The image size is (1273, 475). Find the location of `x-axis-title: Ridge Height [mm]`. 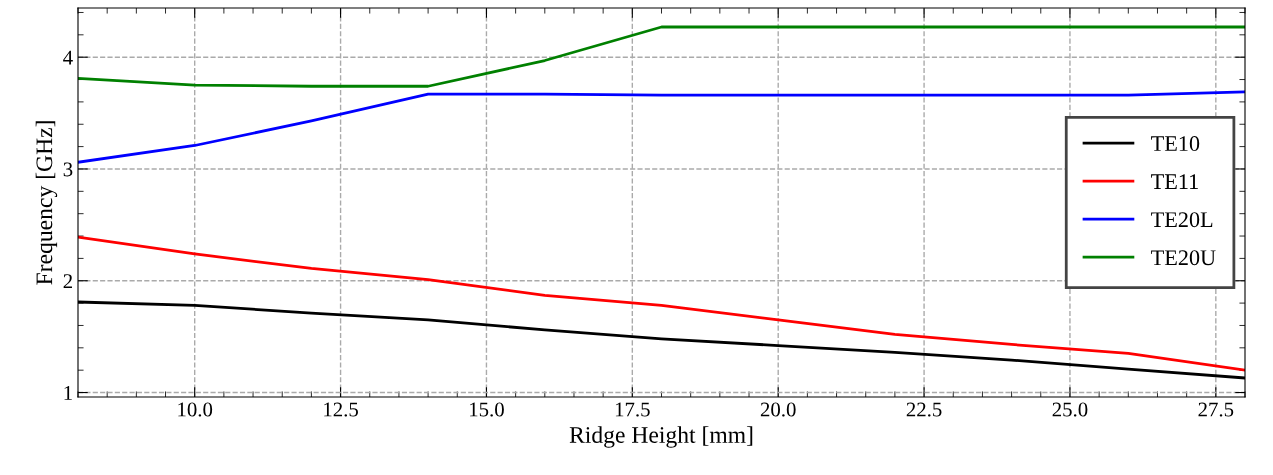

x-axis-title: Ridge Height [mm] is located at coordinates (661, 437).